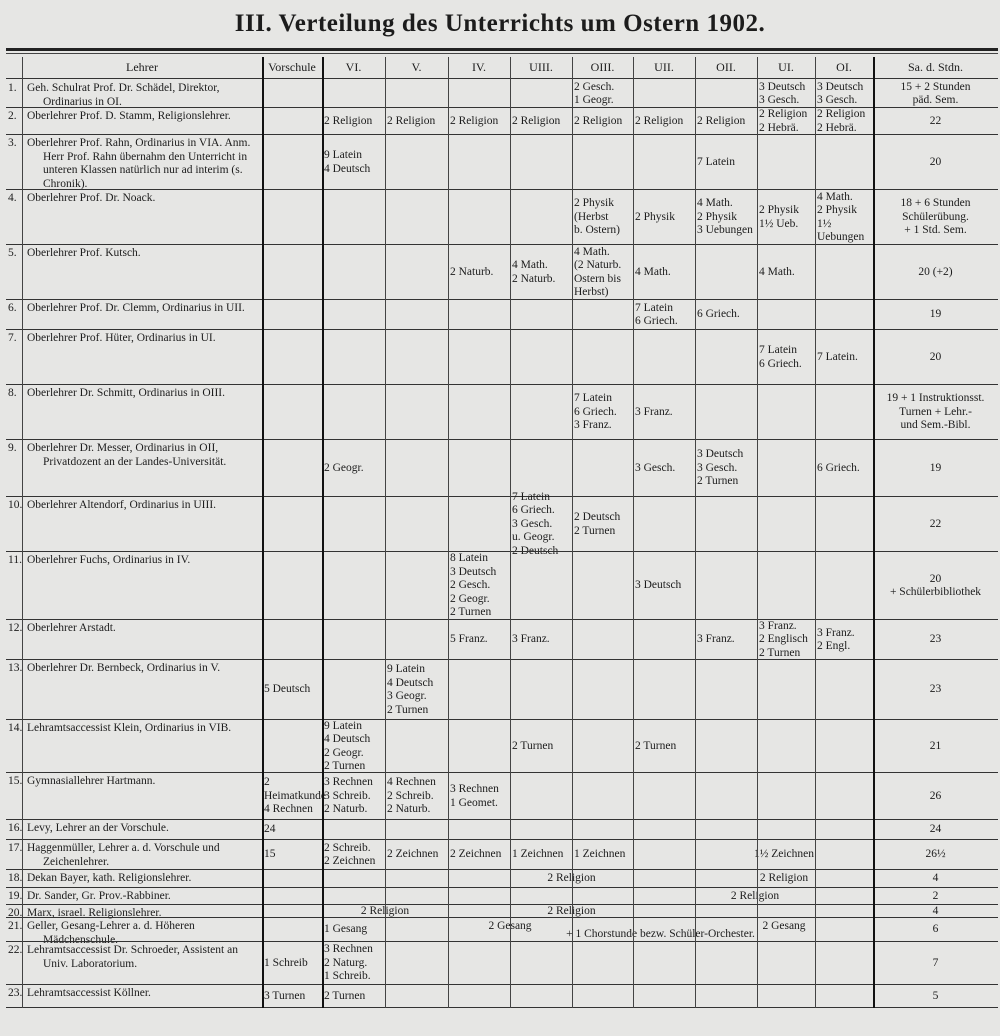 Image resolution: width=1000 pixels, height=1036 pixels. Describe the element at coordinates (12, 198) in the screenshot. I see `row-number: 4.` at that location.